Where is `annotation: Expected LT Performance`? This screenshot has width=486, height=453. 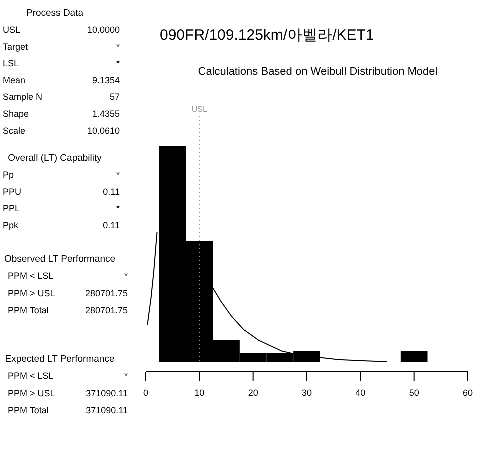
annotation: Expected LT Performance is located at coordinates (60, 359).